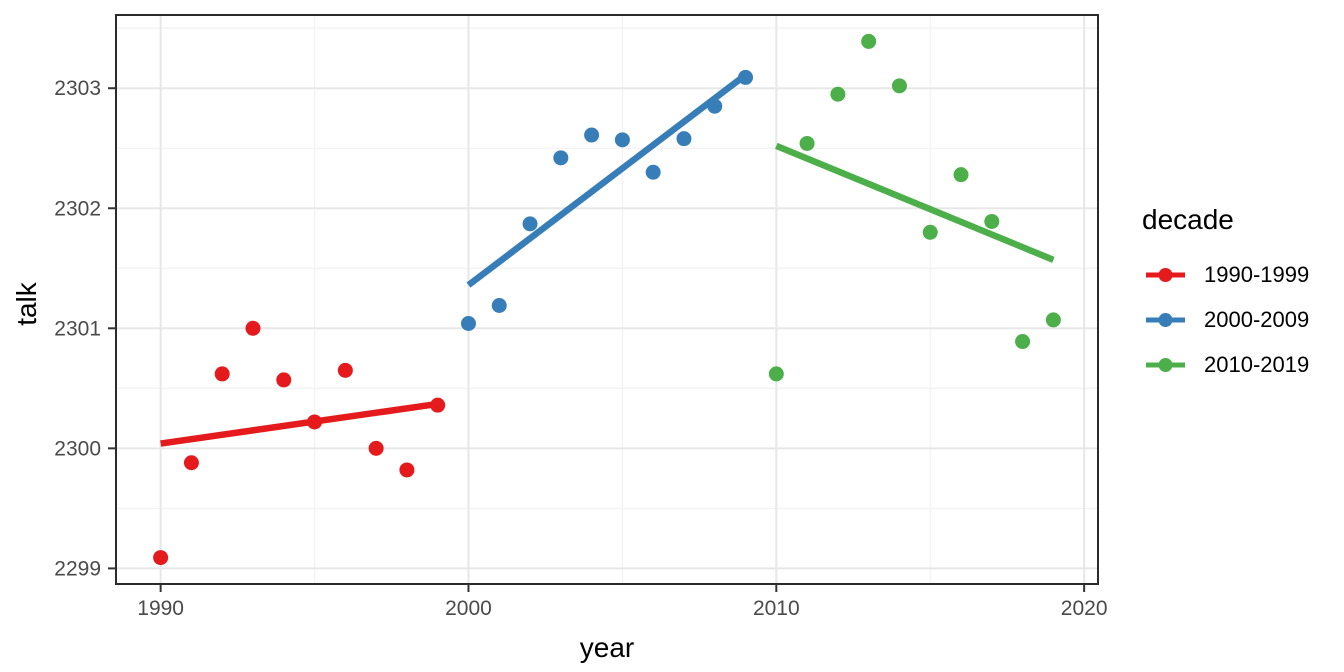 This screenshot has width=1344, height=672. I want to click on x-axis-title: year, so click(607, 647).